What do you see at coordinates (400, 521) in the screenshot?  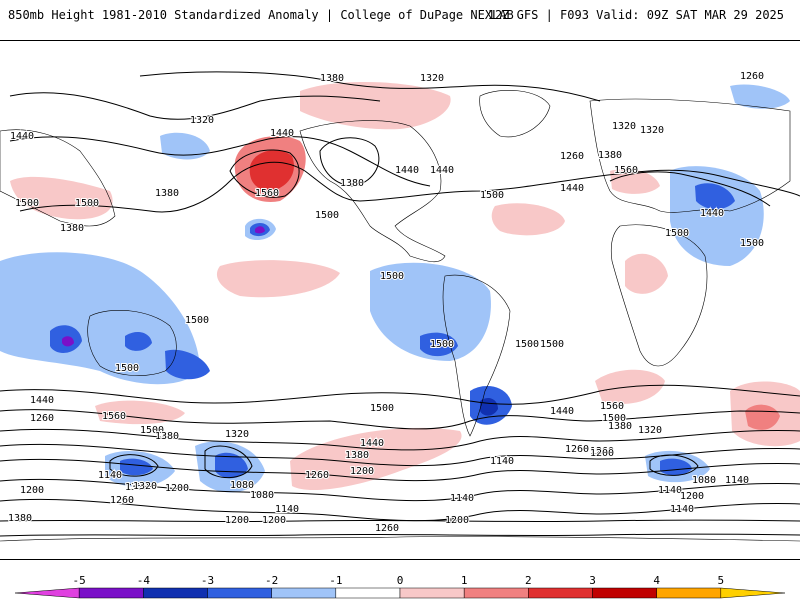 I see `contour-1200-sh-s` at bounding box center [400, 521].